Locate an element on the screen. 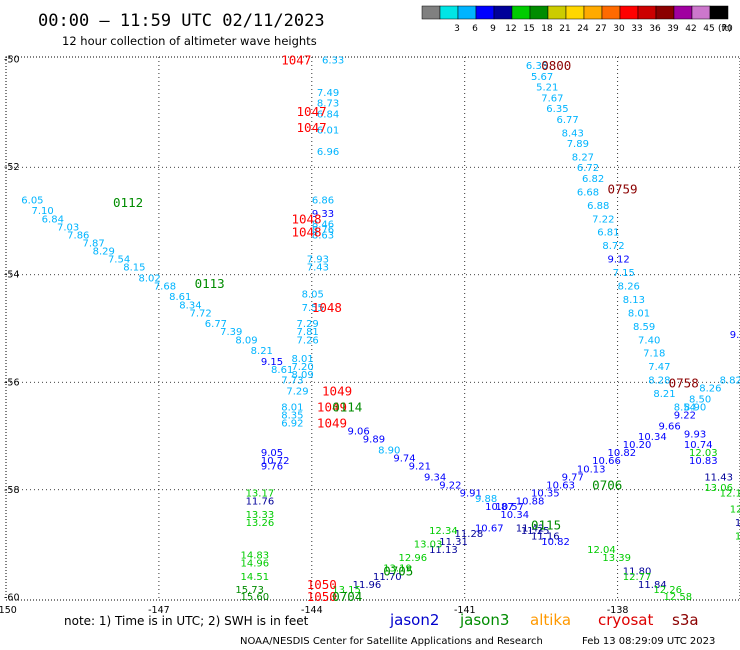  swh-value: 8.46 is located at coordinates (323, 225).